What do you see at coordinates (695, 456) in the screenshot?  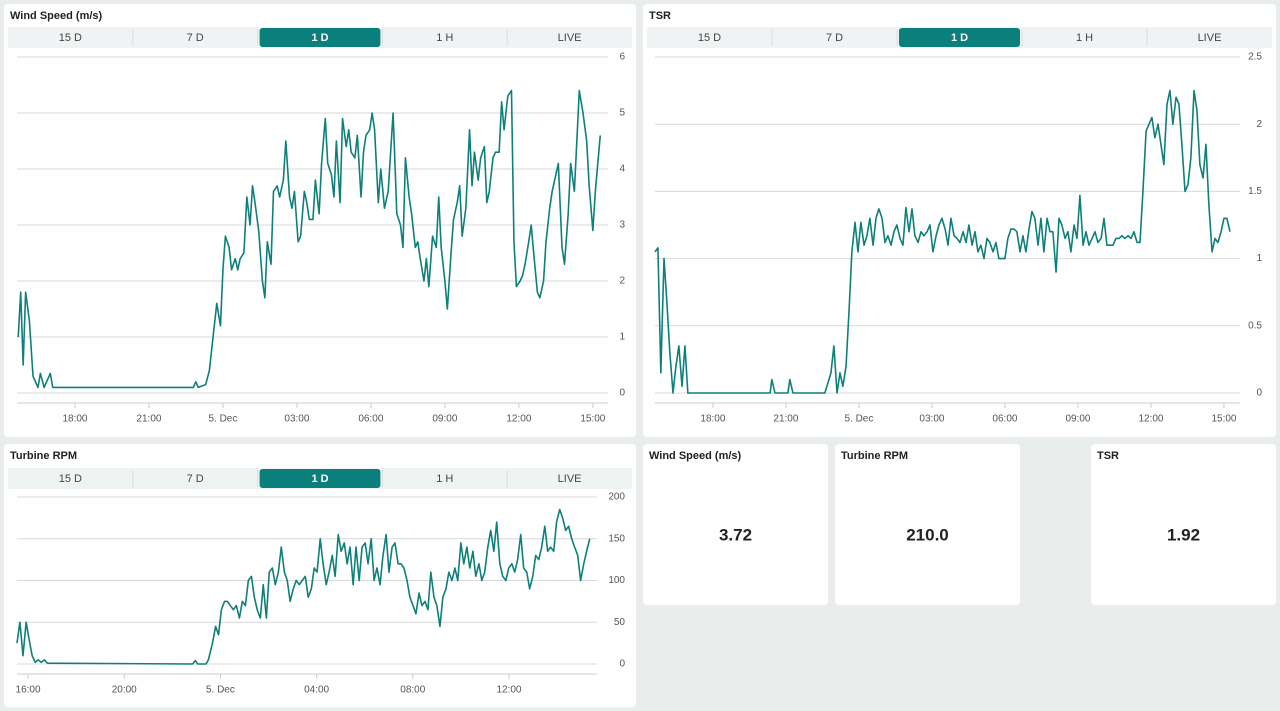 I see `tile-title: Wind Speed (m/s)` at bounding box center [695, 456].